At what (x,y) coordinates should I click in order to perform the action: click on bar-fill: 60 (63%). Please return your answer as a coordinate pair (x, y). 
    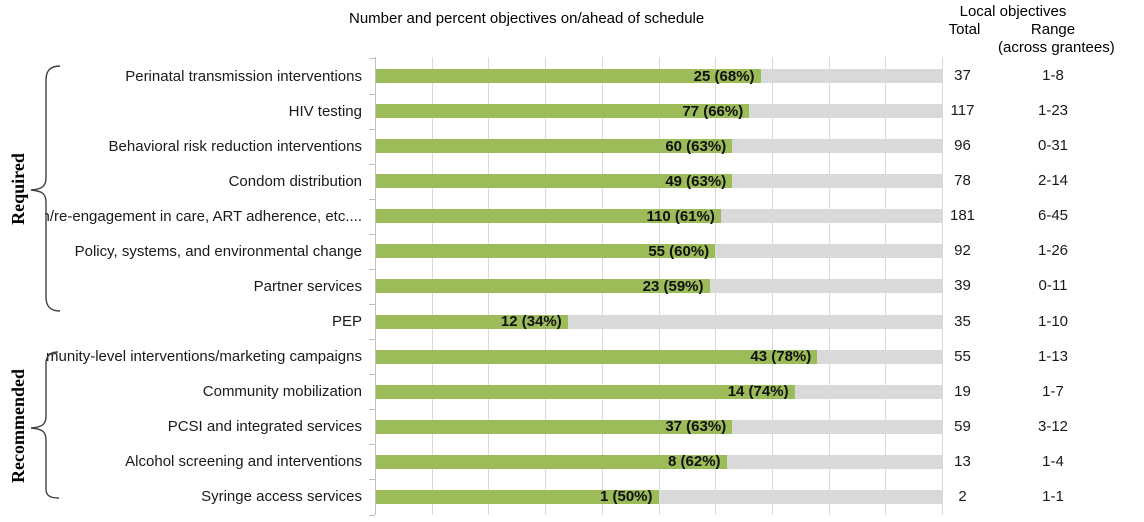
    Looking at the image, I should click on (554, 146).